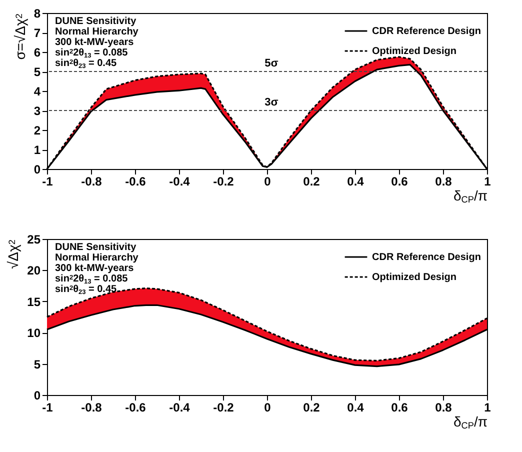 This screenshot has width=522, height=452. I want to click on y-tick-label: 3, so click(37, 111).